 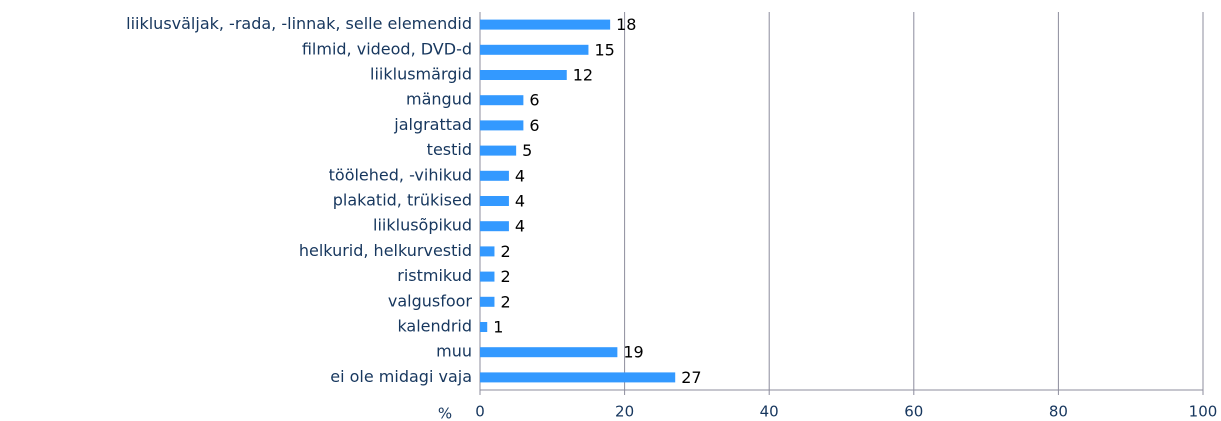 What do you see at coordinates (454, 351) in the screenshot?
I see `y-tick-label: muu` at bounding box center [454, 351].